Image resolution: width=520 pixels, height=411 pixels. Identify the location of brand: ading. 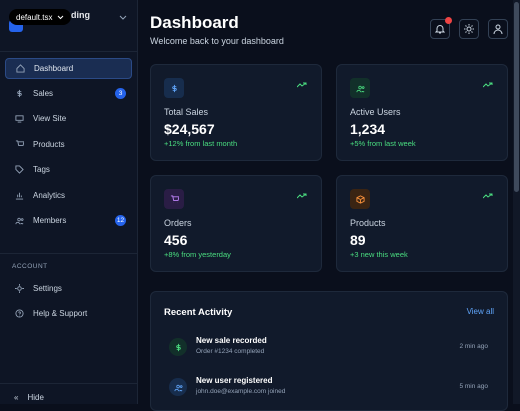
(78, 15).